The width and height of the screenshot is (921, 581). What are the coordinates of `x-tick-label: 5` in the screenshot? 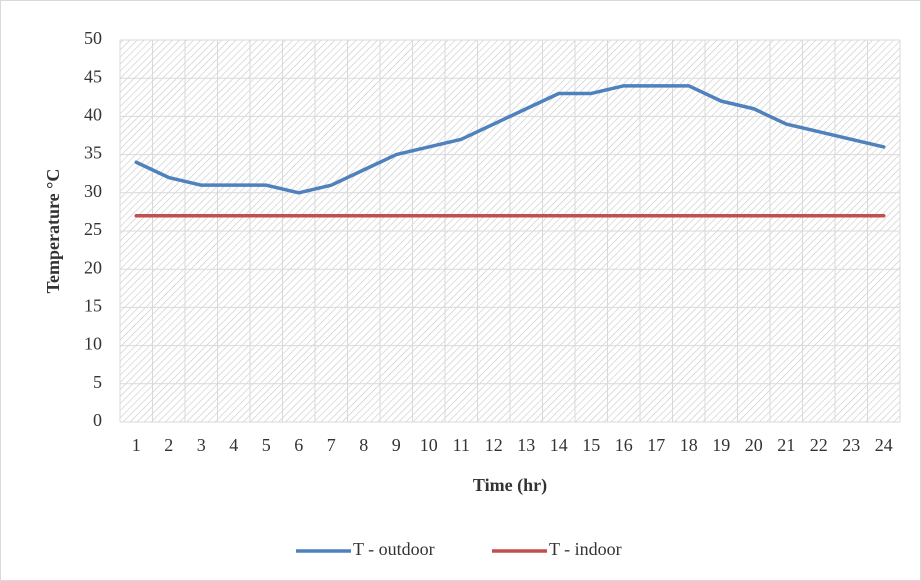 It's located at (266, 445).